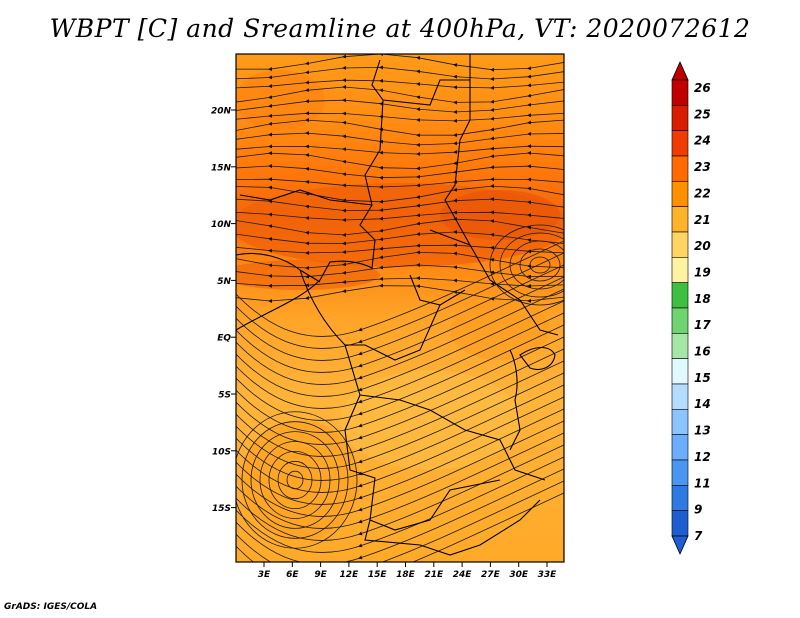 This screenshot has width=800, height=618. What do you see at coordinates (702, 193) in the screenshot?
I see `colorbar-label: 22` at bounding box center [702, 193].